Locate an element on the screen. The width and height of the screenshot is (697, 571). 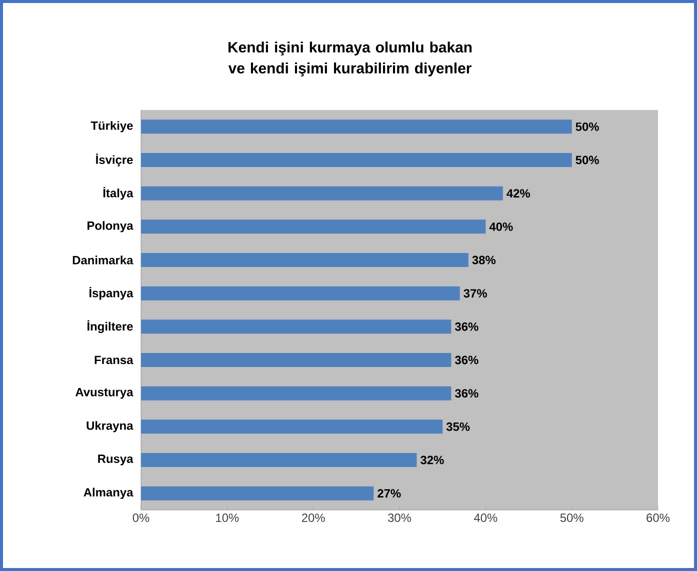
y-tick-label: Ukrayna is located at coordinates (110, 426).